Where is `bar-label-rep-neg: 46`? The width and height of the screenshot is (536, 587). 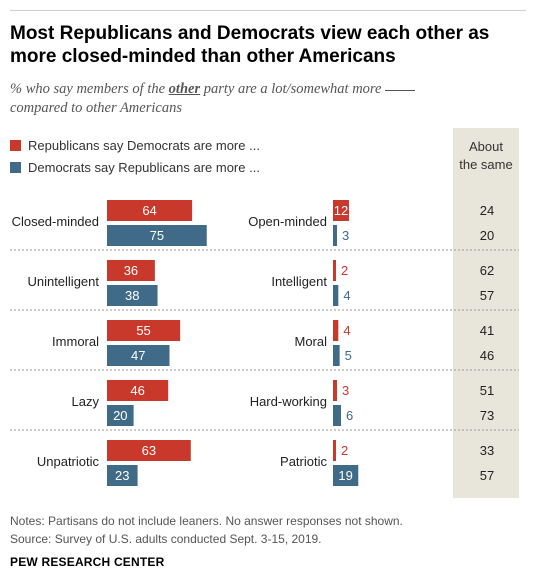
bar-label-rep-neg: 46 is located at coordinates (137, 390).